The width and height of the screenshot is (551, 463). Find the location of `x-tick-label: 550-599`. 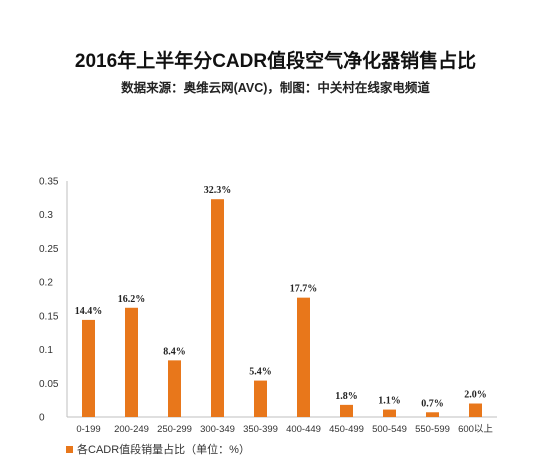

x-tick-label: 550-599 is located at coordinates (432, 429).